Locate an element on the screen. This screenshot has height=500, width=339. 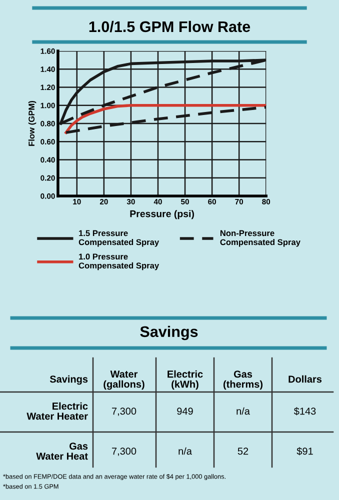
text: 52 is located at coordinates (243, 451).